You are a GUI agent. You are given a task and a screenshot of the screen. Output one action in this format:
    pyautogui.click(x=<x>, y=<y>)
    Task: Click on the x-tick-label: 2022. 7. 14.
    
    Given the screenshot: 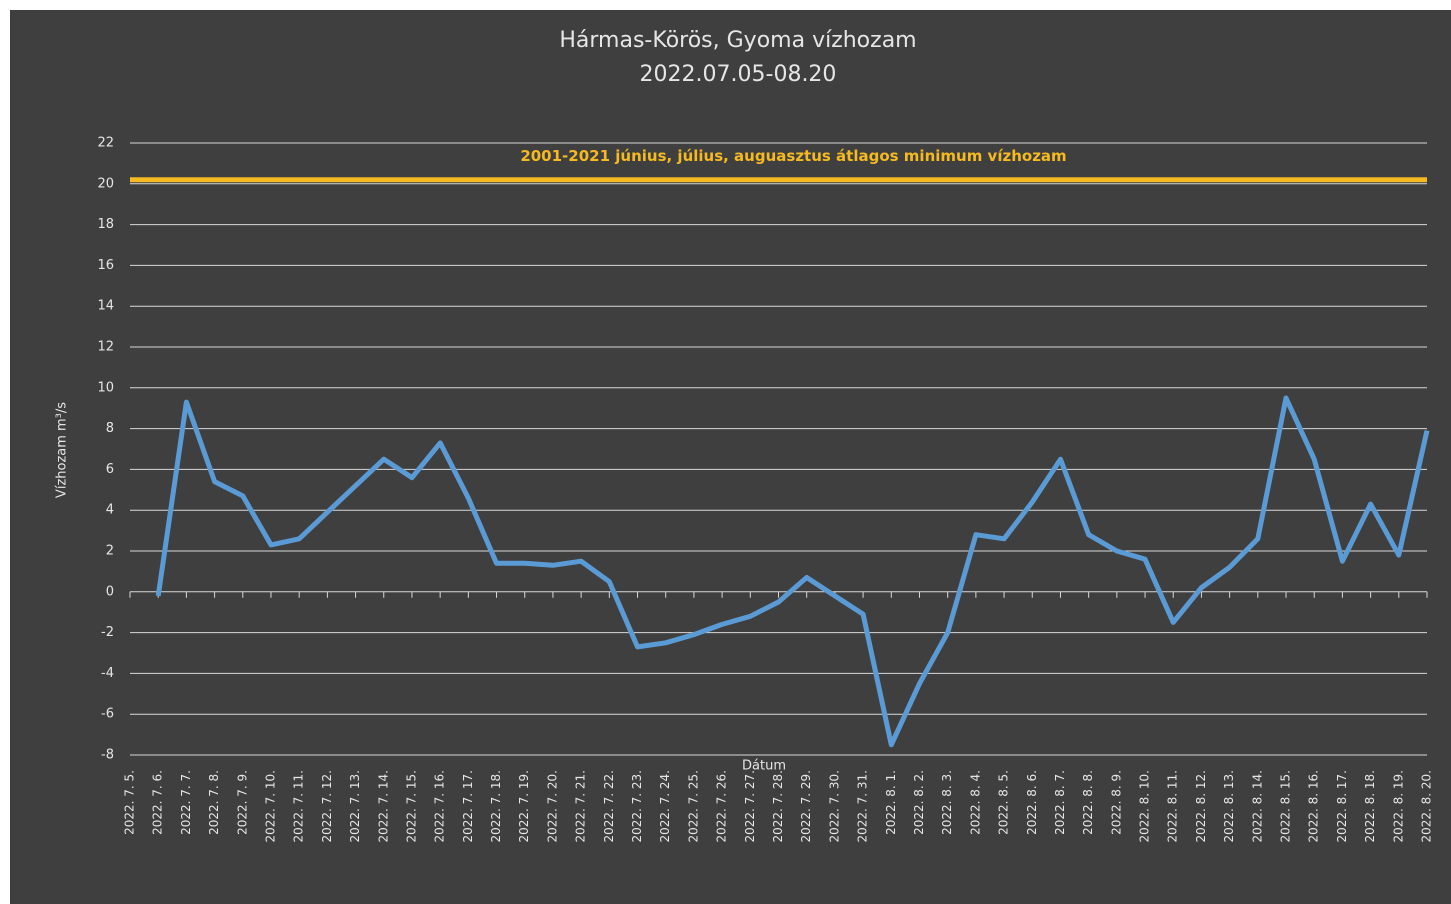 What is the action you would take?
    pyautogui.click(x=383, y=806)
    